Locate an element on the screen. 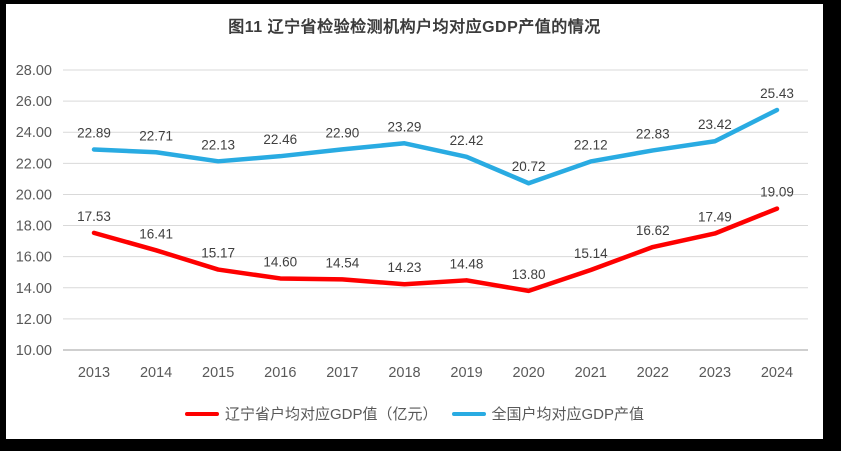 This screenshot has width=841, height=451. y-tick-label: 24.00 is located at coordinates (34, 133).